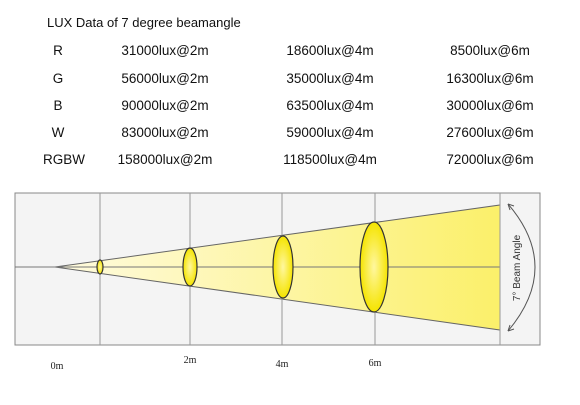  Describe the element at coordinates (329, 132) in the screenshot. I see `lux-value: 59000lux@4m` at that location.